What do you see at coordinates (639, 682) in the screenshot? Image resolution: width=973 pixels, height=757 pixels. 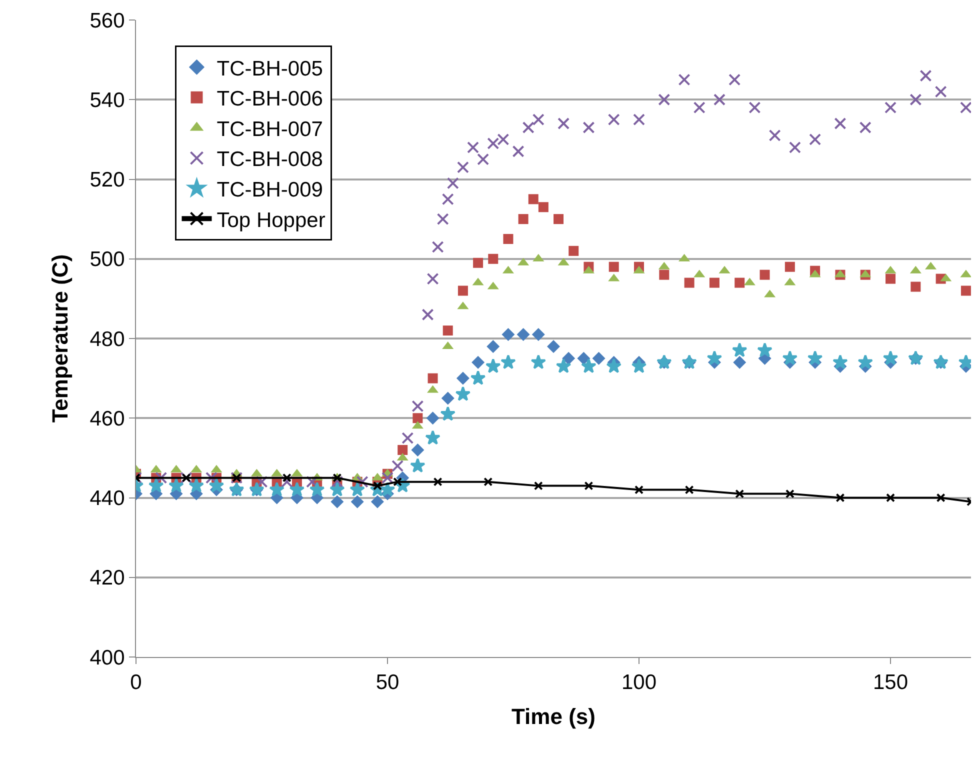 I see `x-tick-label: 100` at bounding box center [639, 682].